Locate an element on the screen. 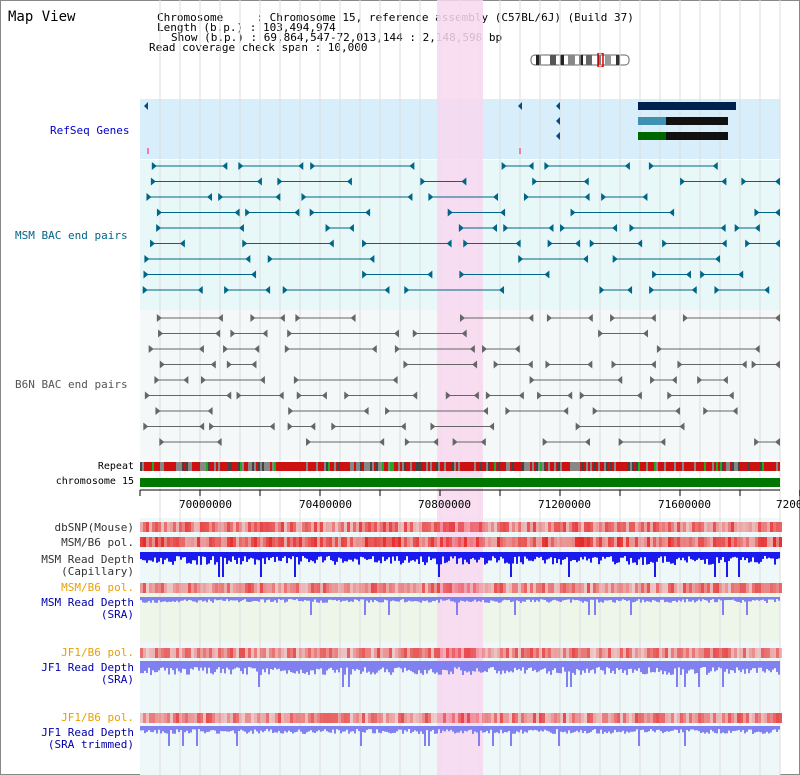 This screenshot has height=775, width=800. dbsnp-label: dbSNP(Mouse) is located at coordinates (94, 527).